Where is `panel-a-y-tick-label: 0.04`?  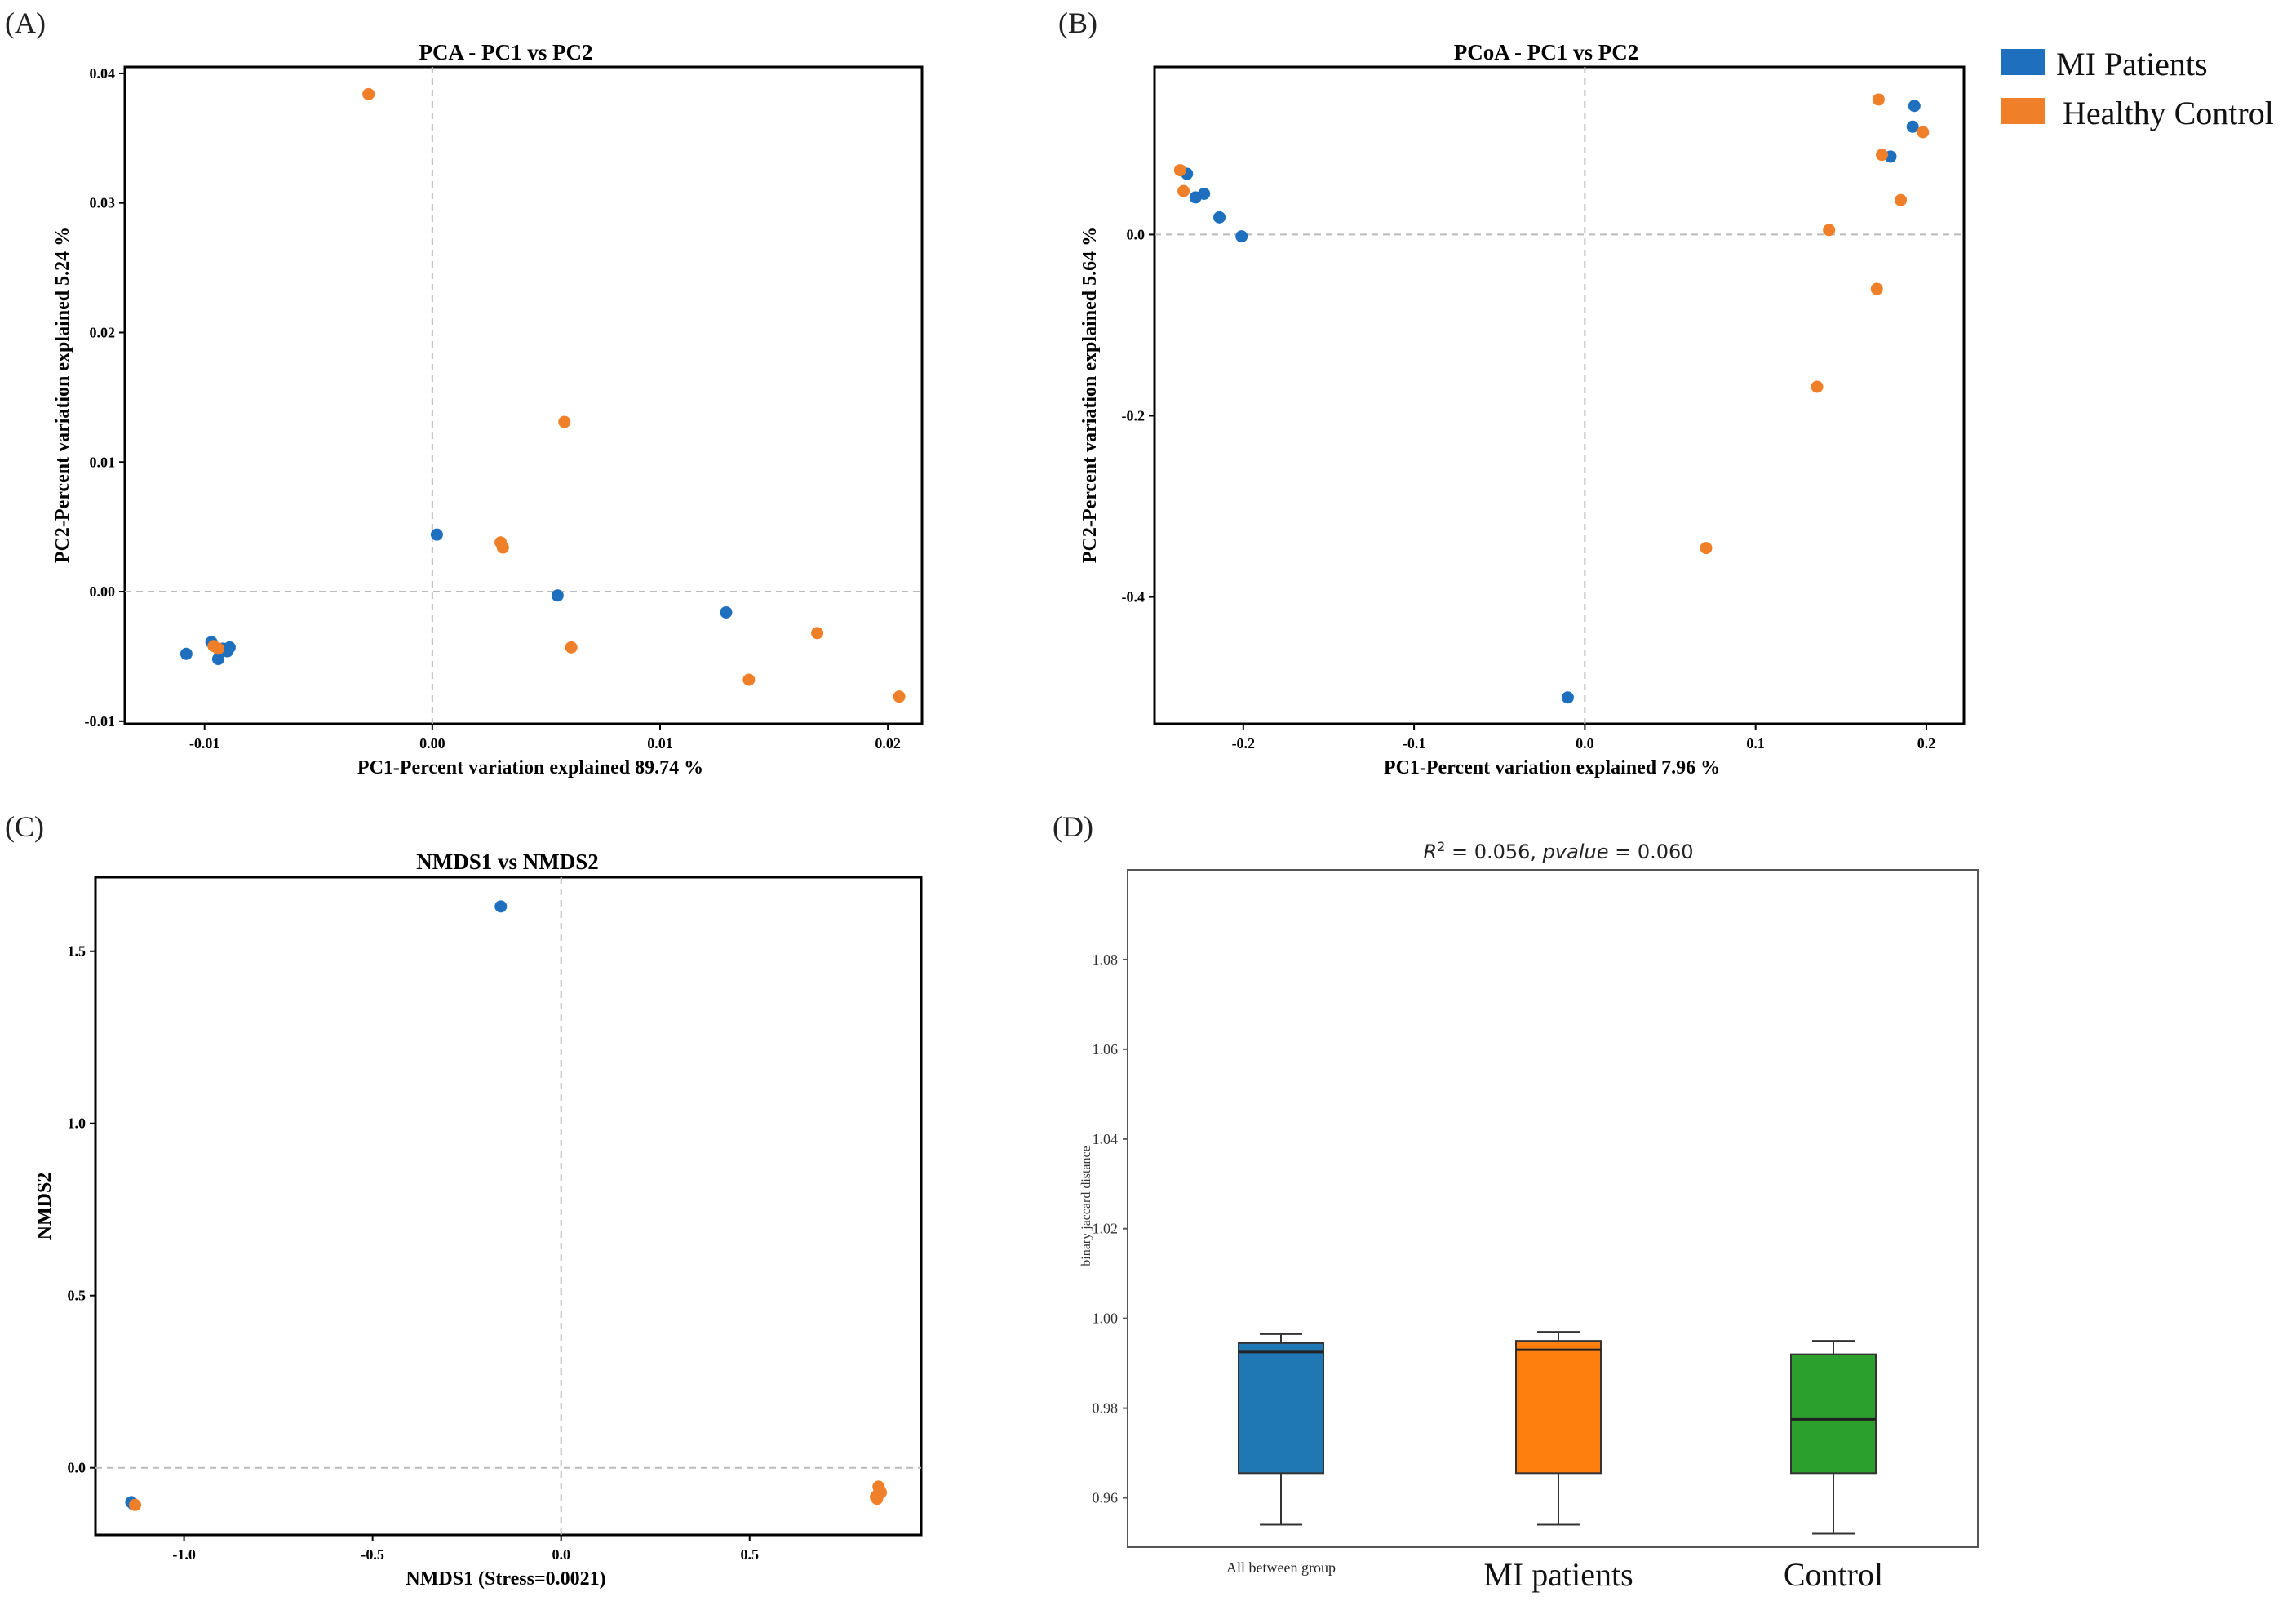 panel-a-y-tick-label: 0.04 is located at coordinates (103, 73).